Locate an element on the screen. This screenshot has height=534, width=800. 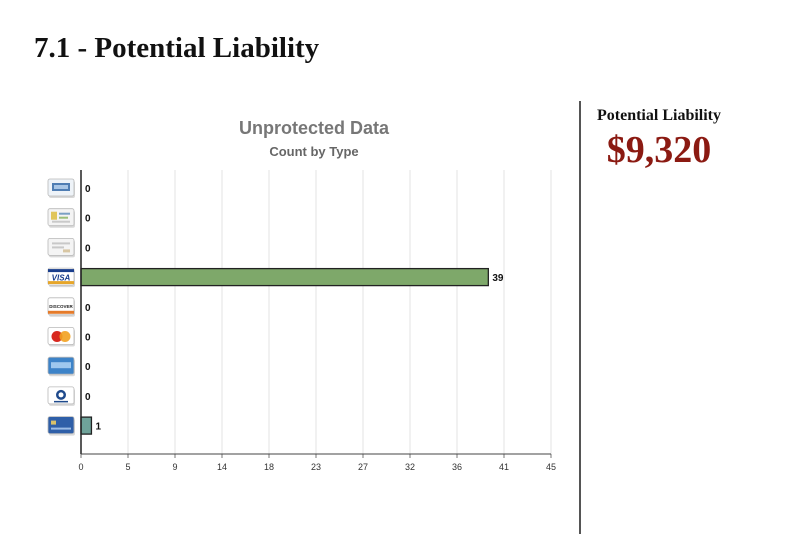
x-tick-label: 32 is located at coordinates (410, 467).